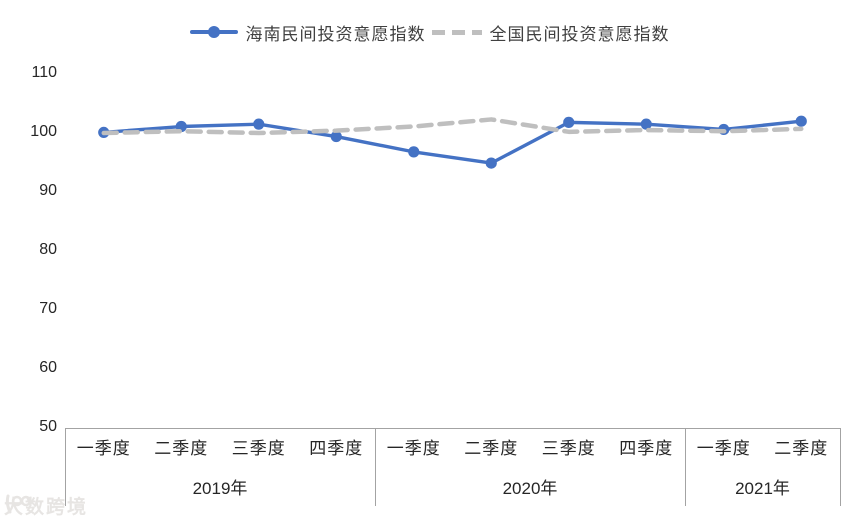 This screenshot has height=523, width=859. Describe the element at coordinates (44, 72) in the screenshot. I see `y-axis-tick: 110` at that location.